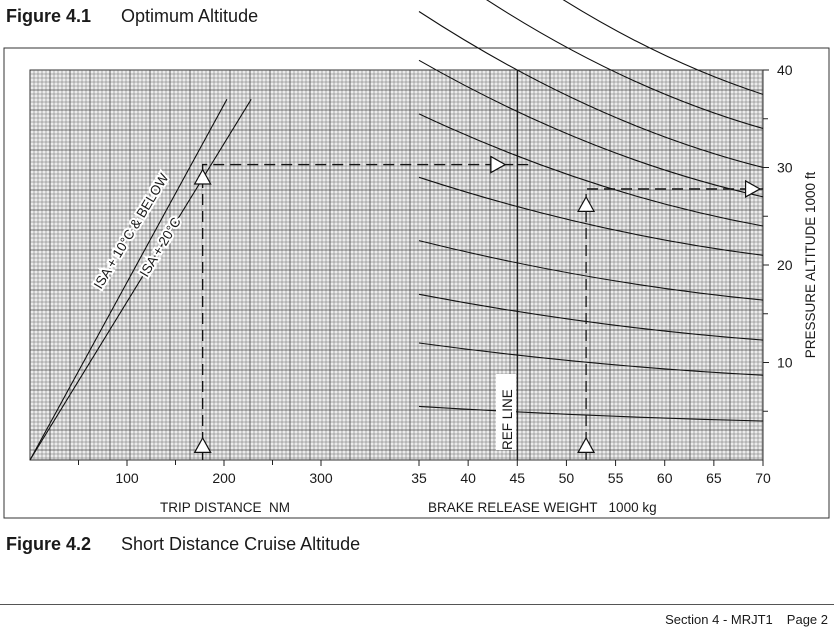 This screenshot has width=834, height=633. What do you see at coordinates (225, 507) in the screenshot?
I see `x-axis-label-trip-distance: TRIP DISTANCE NM` at bounding box center [225, 507].